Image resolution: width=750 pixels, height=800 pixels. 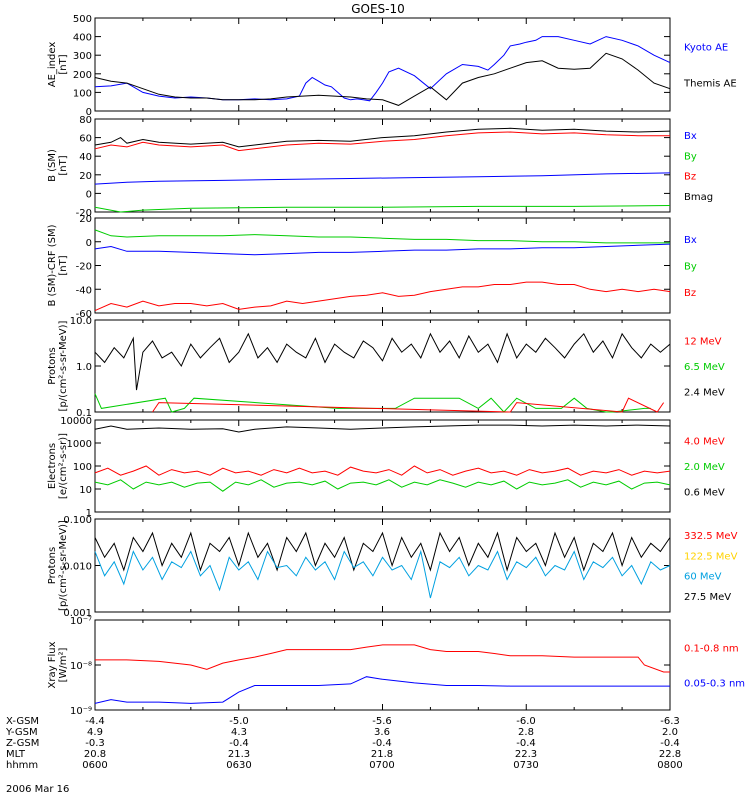 What do you see at coordinates (22, 743) in the screenshot?
I see `footer-row-label: Z-GSM` at bounding box center [22, 743].